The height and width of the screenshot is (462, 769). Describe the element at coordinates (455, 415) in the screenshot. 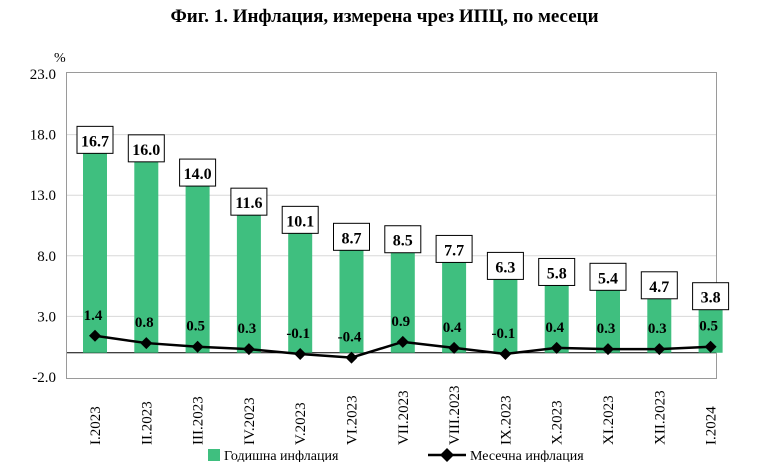

I see `x-tick-label: VIII.2023` at that location.